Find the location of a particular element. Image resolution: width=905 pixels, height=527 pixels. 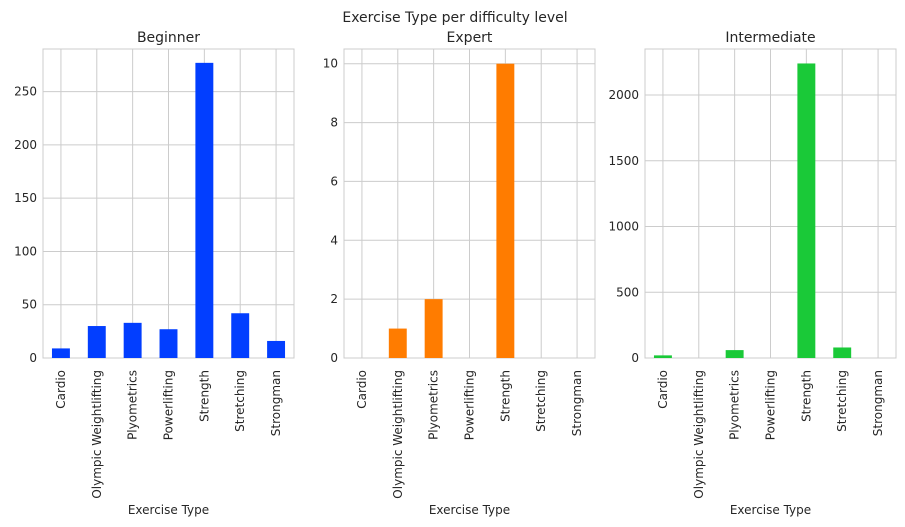

figure-suptitle: Exercise Type per difficulty level is located at coordinates (454, 18).